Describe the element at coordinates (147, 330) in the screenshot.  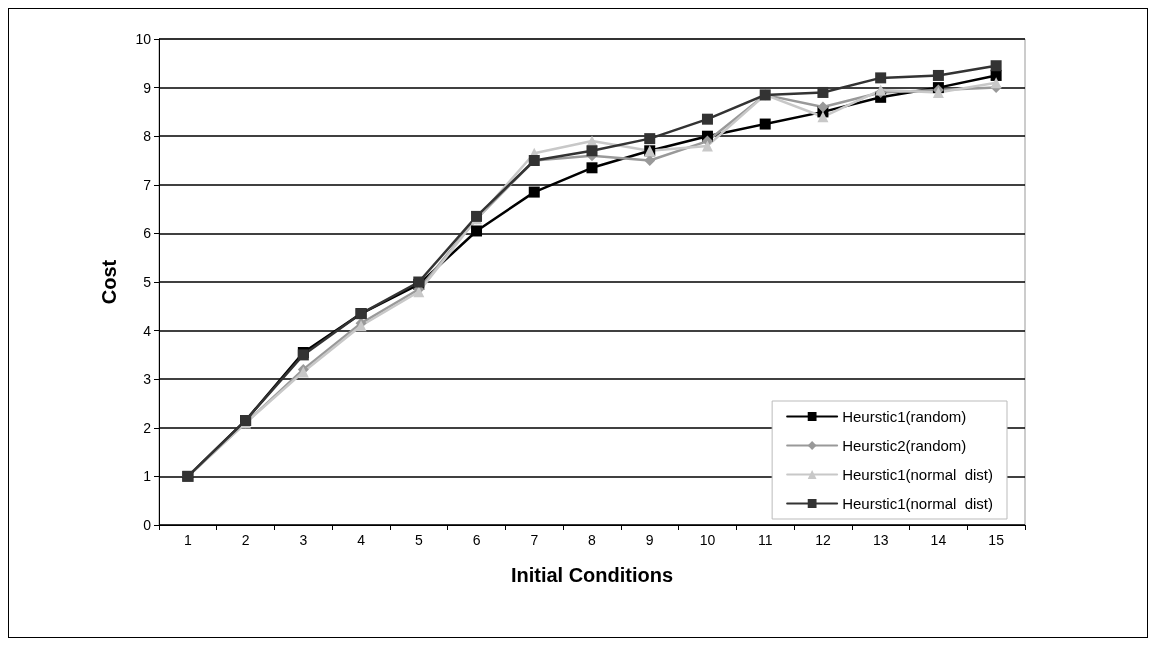
I see `y-tick-label: 4` at that location.